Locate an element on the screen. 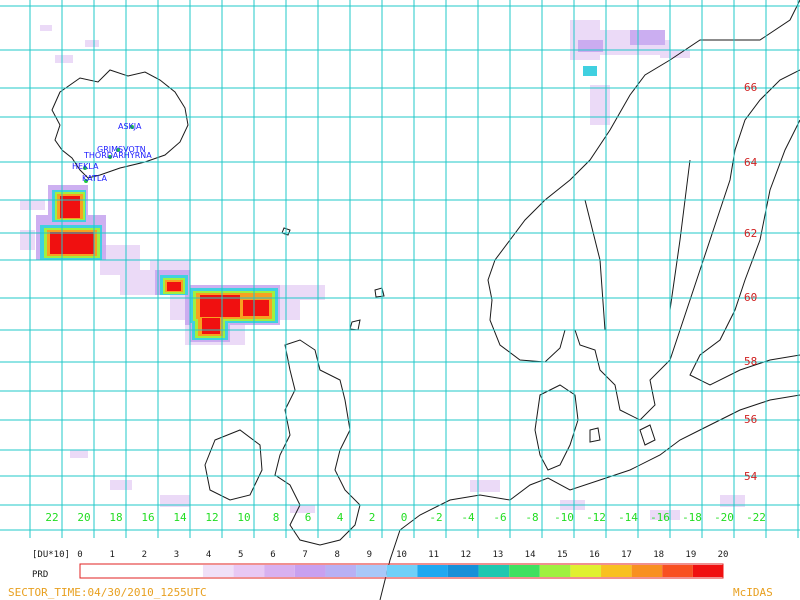  colorbar-tick-label: 7 is located at coordinates (304, 555).